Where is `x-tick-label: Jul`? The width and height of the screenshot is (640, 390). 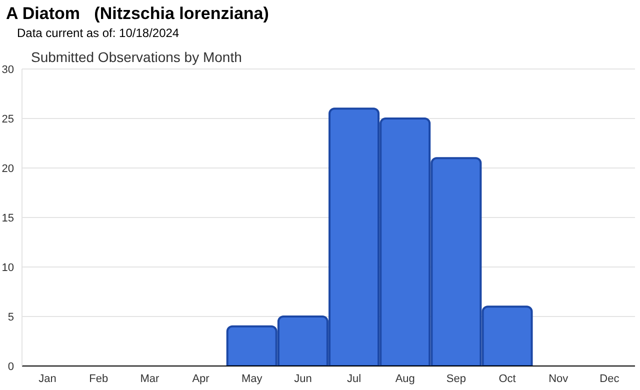
x-tick-label: Jul is located at coordinates (354, 378).